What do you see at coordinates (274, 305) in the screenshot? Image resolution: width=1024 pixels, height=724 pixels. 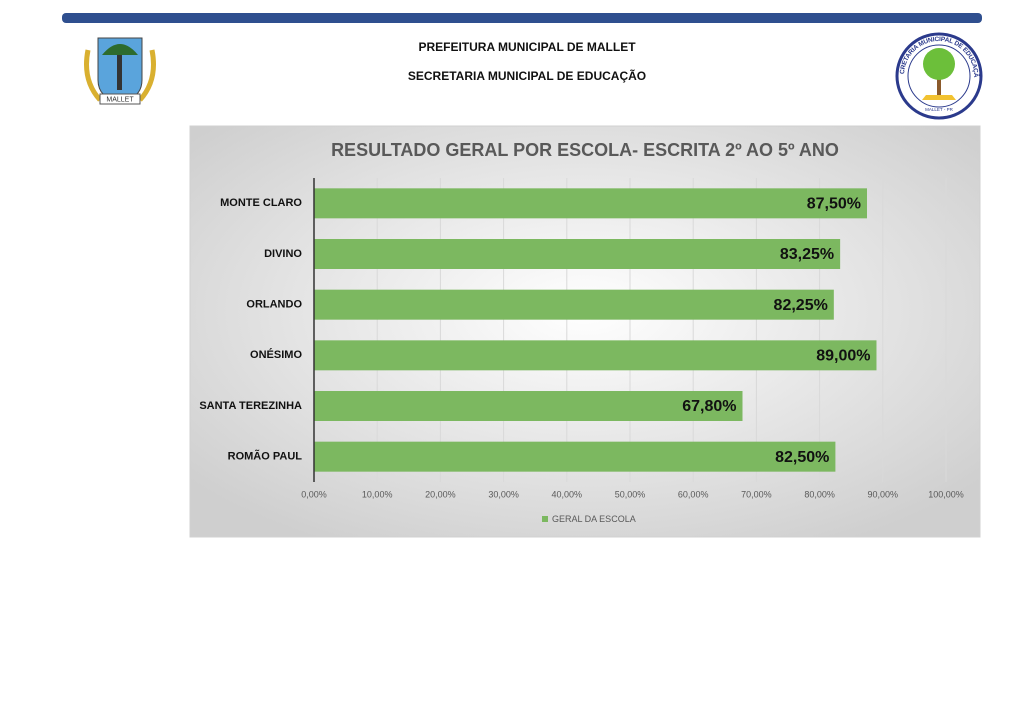 I see `y-tick-label: ORLANDO` at bounding box center [274, 305].